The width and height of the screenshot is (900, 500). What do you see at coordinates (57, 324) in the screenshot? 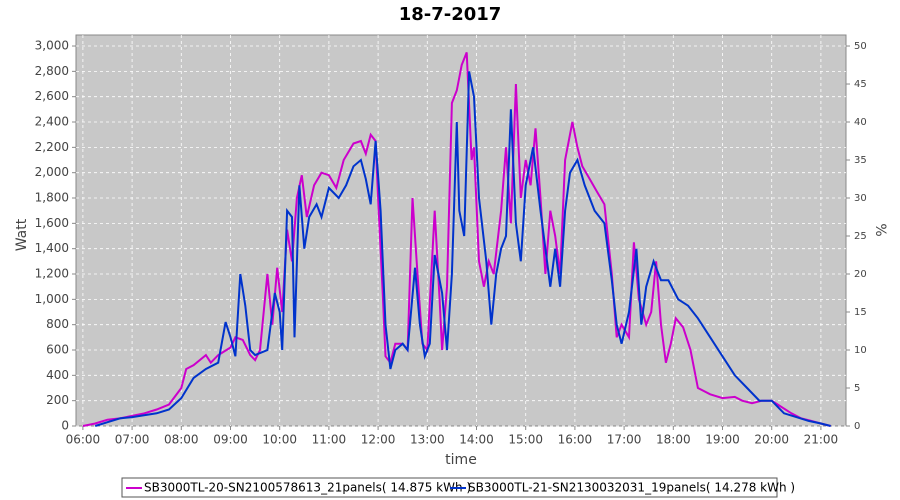
I see `y-tick-label: 800` at bounding box center [57, 324].